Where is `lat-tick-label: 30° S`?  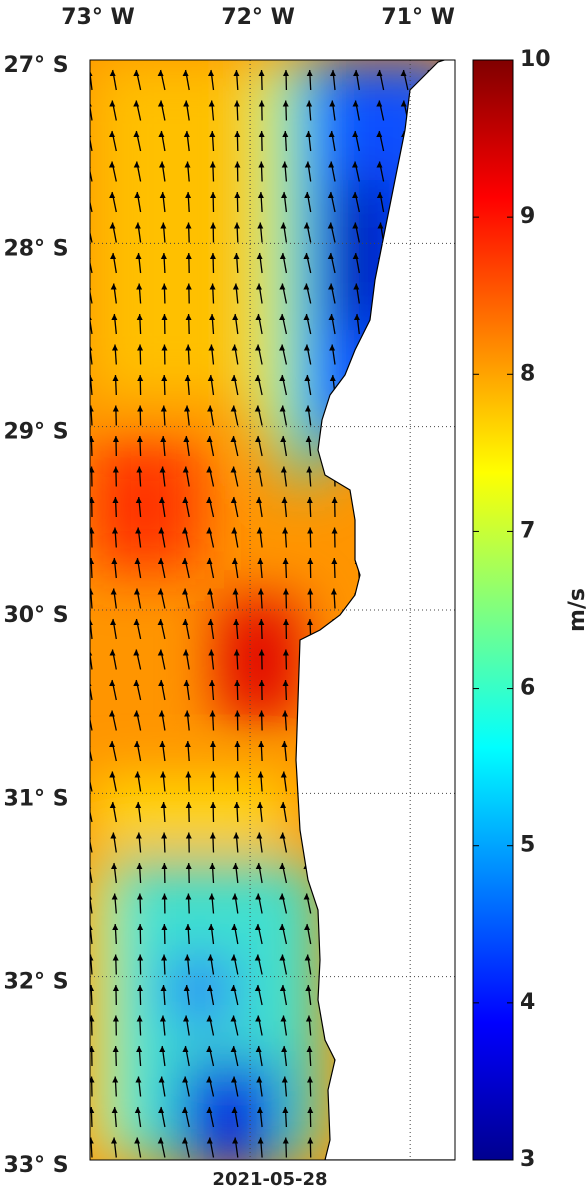 lat-tick-label: 30° S is located at coordinates (35, 615).